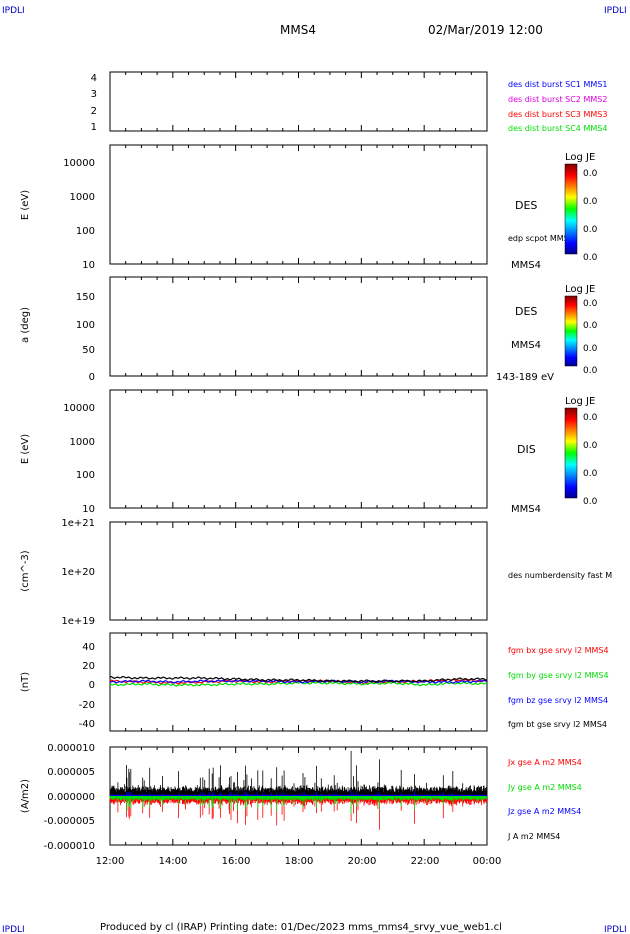 The width and height of the screenshot is (630, 934). What do you see at coordinates (88, 666) in the screenshot?
I see `tick-label: 20` at bounding box center [88, 666].